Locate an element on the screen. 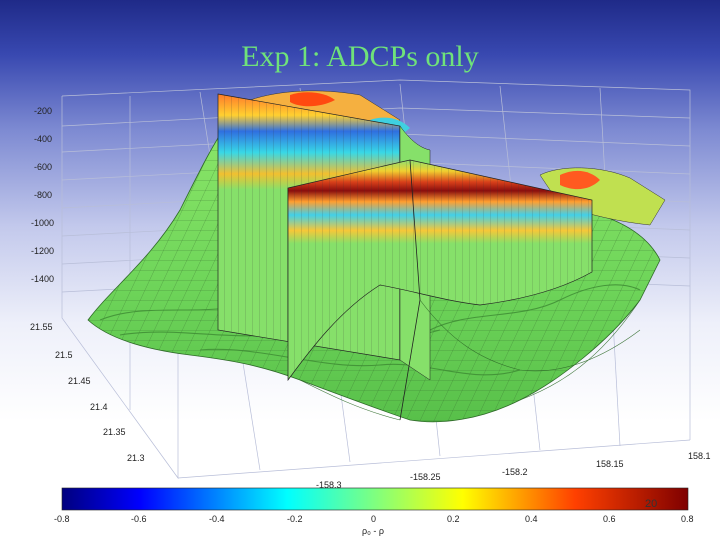 Image resolution: width=720 pixels, height=540 pixels. foreground-mesh is located at coordinates (470, 360).